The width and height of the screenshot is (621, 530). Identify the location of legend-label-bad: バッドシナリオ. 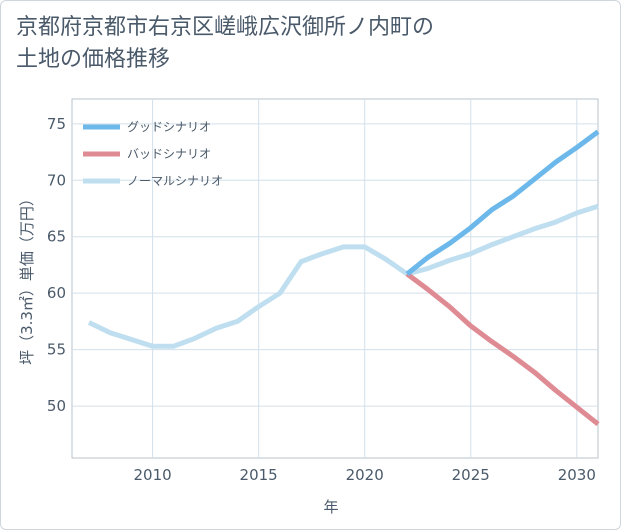
(169, 154).